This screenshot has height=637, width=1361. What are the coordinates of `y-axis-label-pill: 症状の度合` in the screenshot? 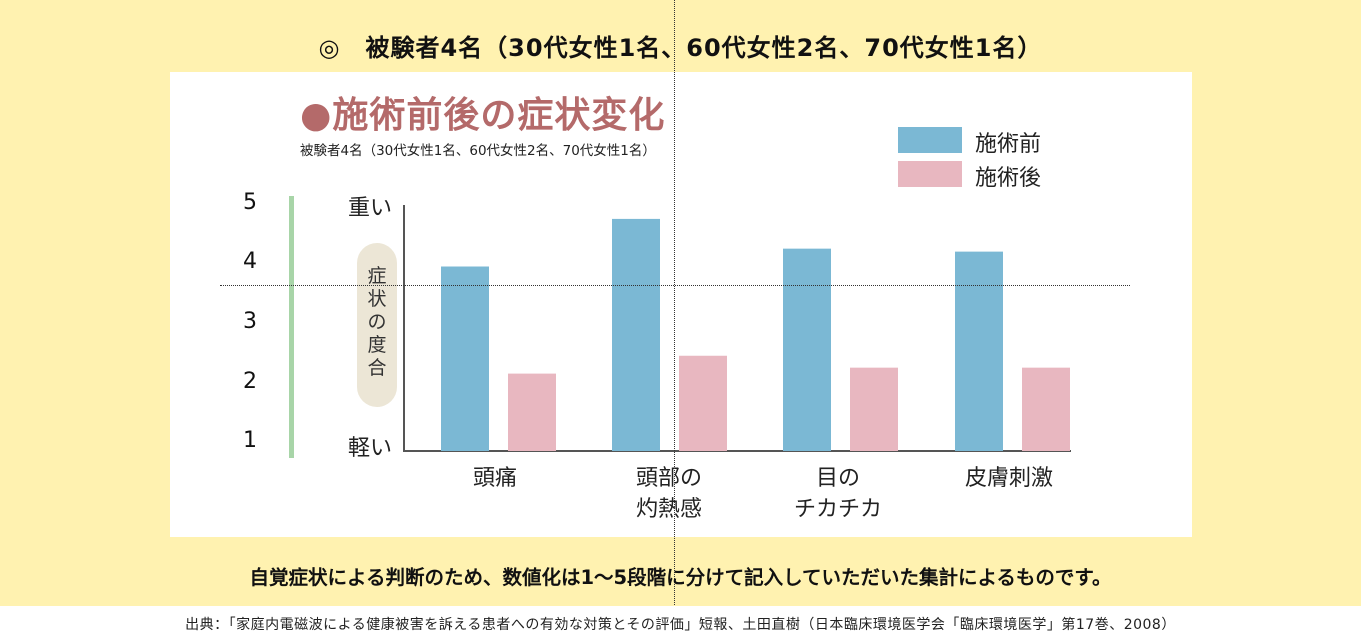 It's located at (377, 325).